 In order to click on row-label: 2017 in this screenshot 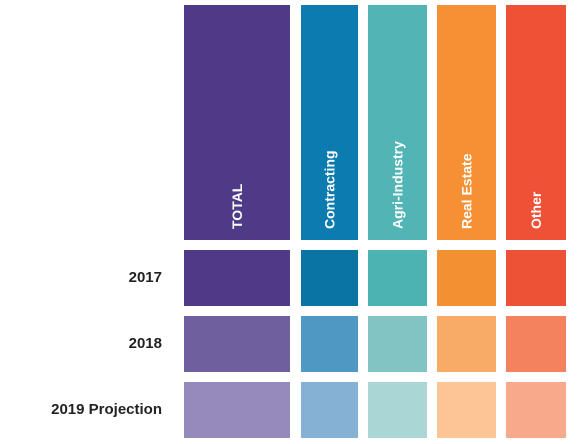, I will do `click(145, 277)`.